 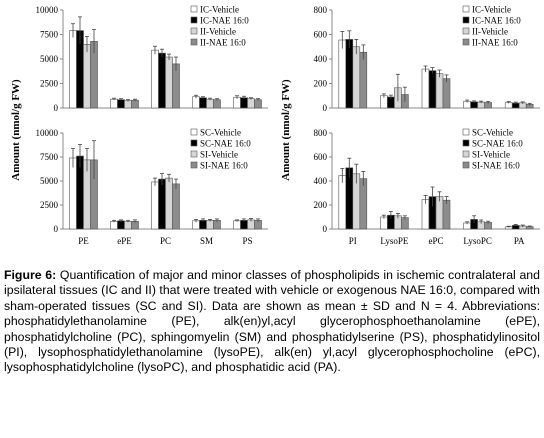 I want to click on bar-ii-vehicle-pe, so click(x=87, y=76).